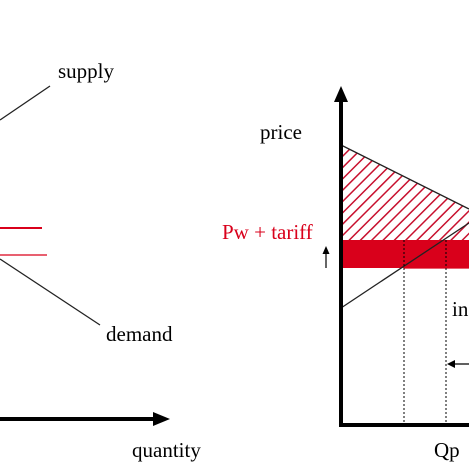  I want to click on left-x-axis-arrowhead, so click(161, 419).